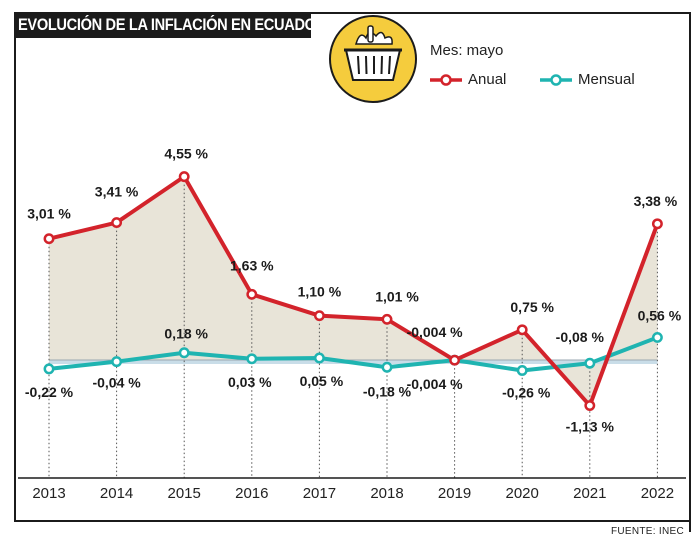  I want to click on legend-label-mensual: Mensual, so click(606, 79).